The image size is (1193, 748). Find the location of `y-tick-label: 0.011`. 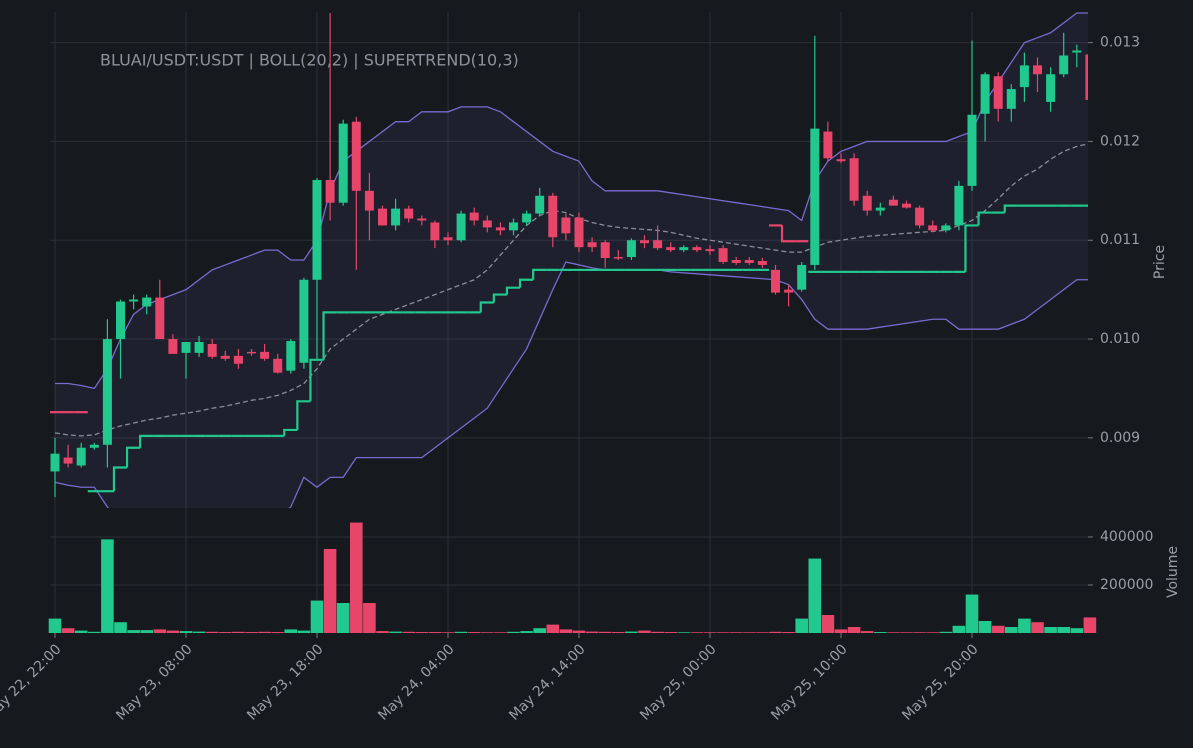

y-tick-label: 0.011 is located at coordinates (1120, 240).